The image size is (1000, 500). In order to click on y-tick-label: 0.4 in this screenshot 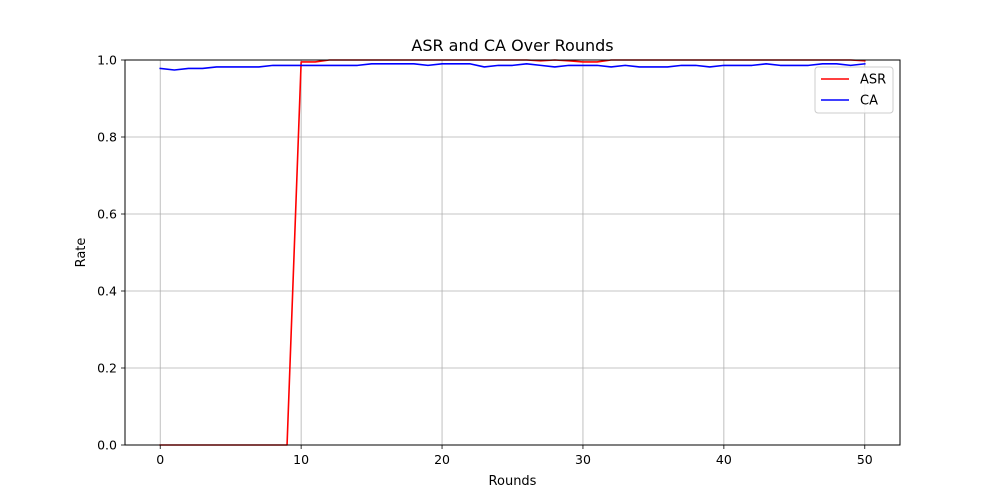, I will do `click(107, 291)`.